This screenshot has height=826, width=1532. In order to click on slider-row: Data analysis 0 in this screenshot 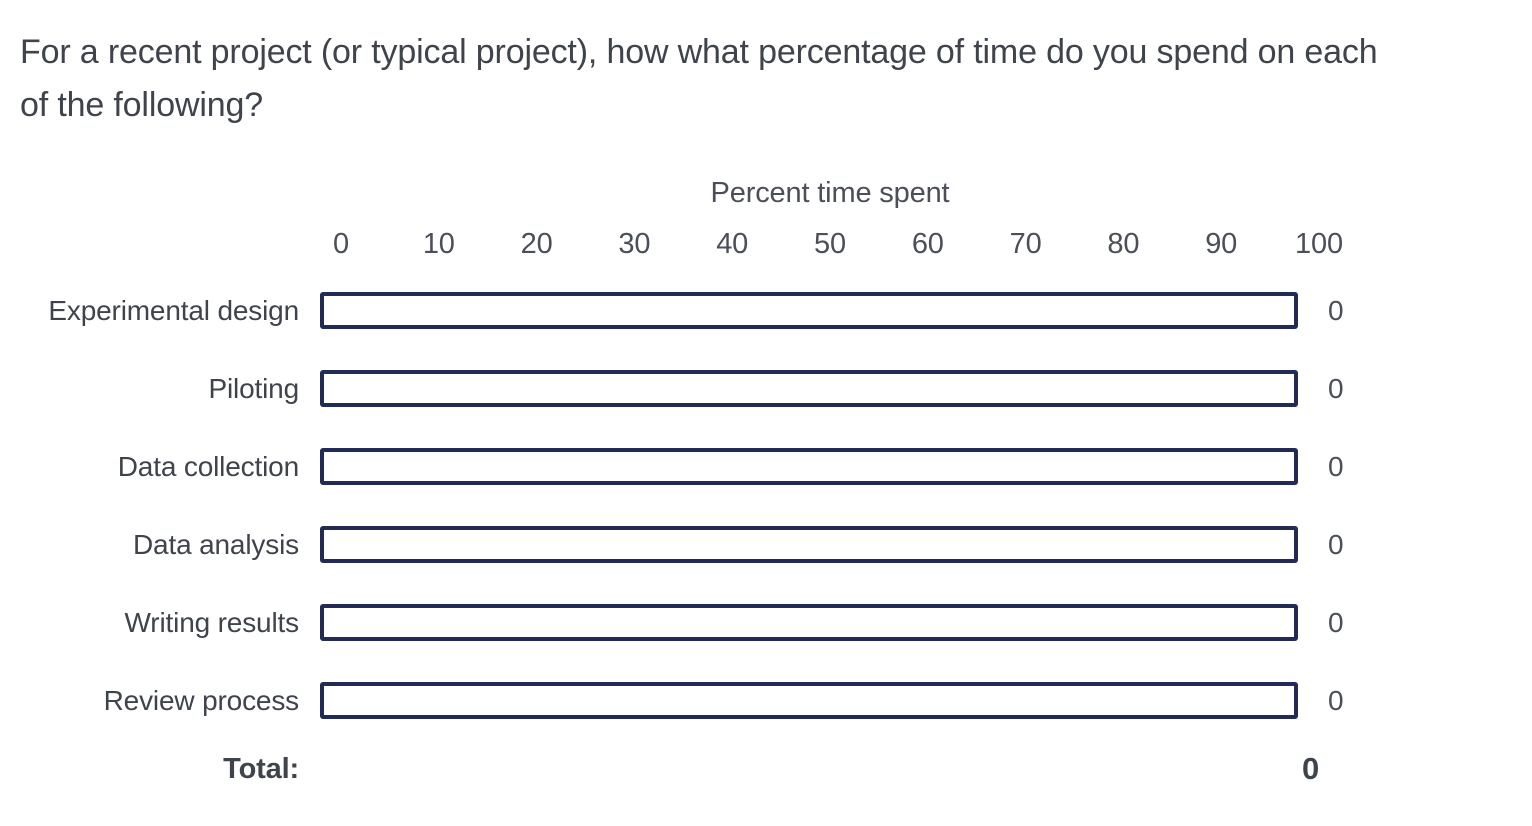, I will do `click(766, 544)`.